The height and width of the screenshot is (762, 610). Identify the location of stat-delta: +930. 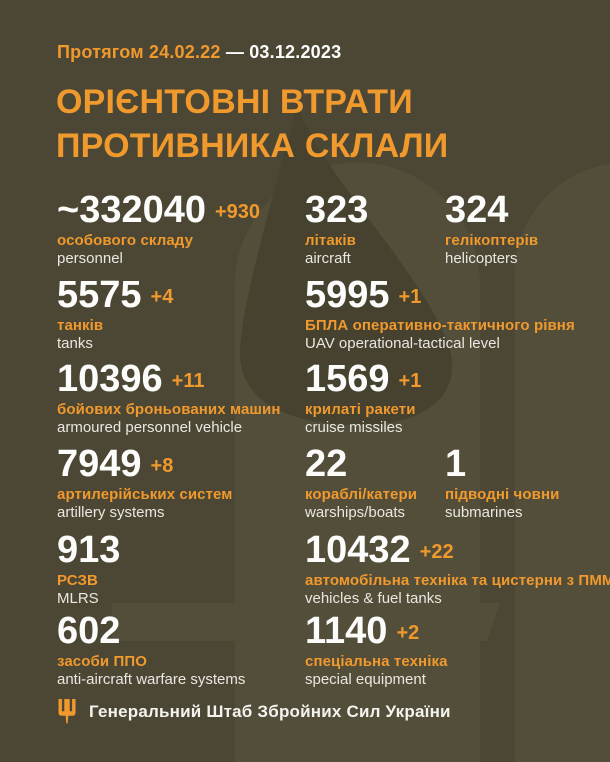
(238, 212).